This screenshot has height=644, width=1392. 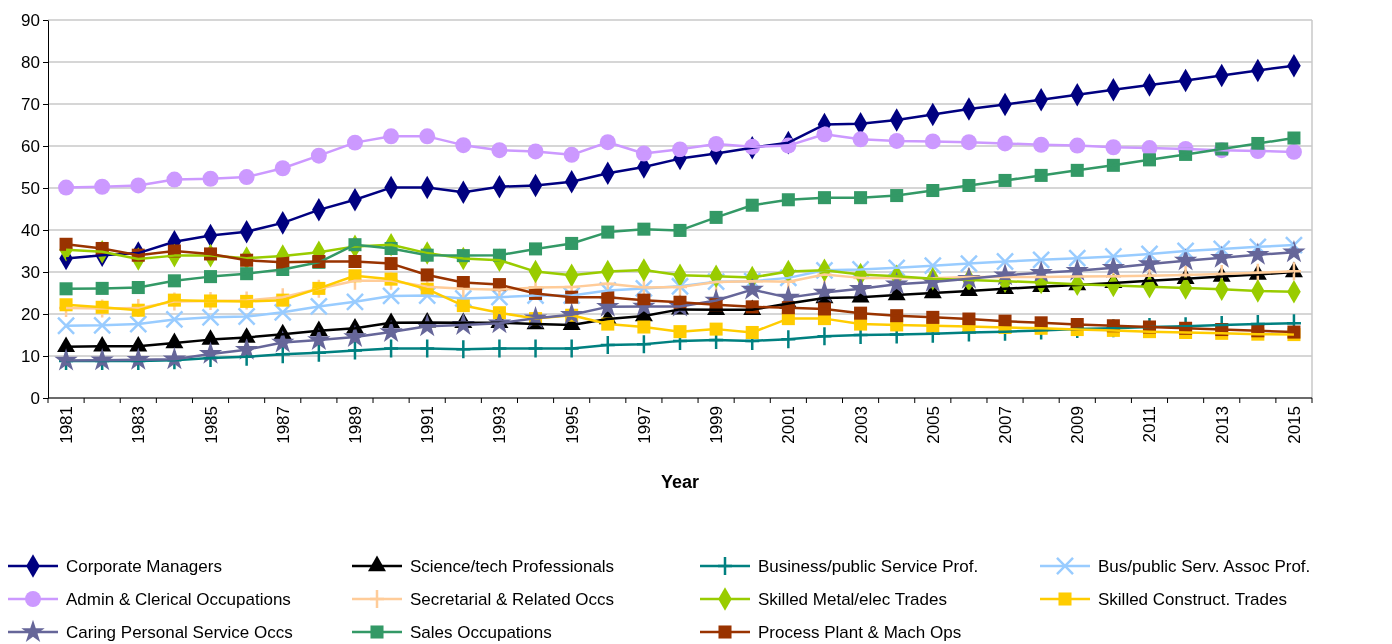 What do you see at coordinates (428, 425) in the screenshot?
I see `x-tick-label: 1991` at bounding box center [428, 425].